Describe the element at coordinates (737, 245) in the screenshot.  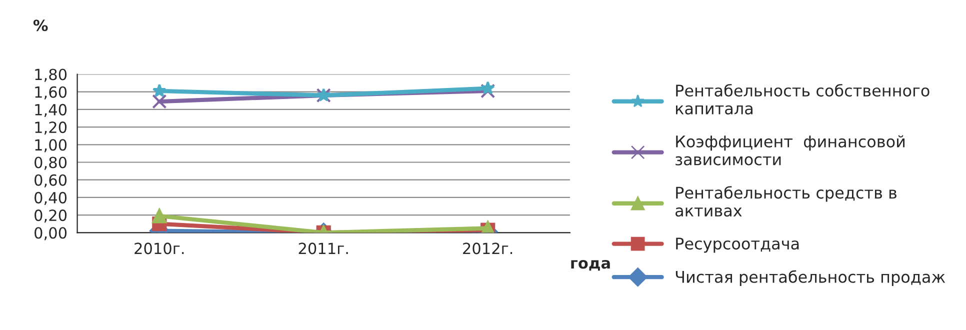
I see `legend-label: Ресурсоотдача` at that location.